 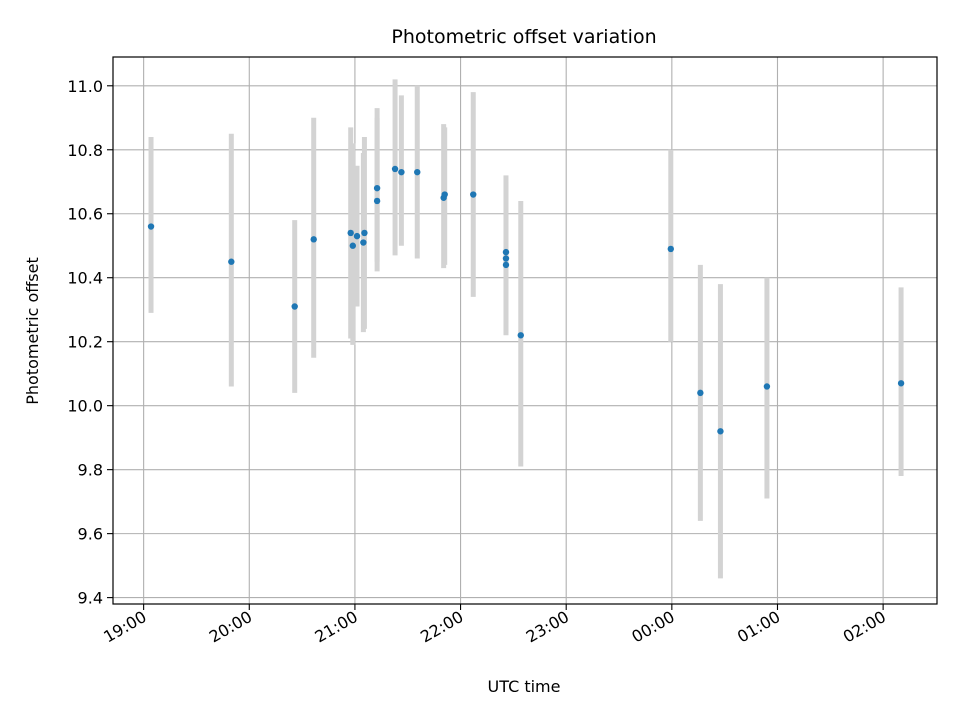 What do you see at coordinates (524, 686) in the screenshot?
I see `x-axis-label: UTC time` at bounding box center [524, 686].